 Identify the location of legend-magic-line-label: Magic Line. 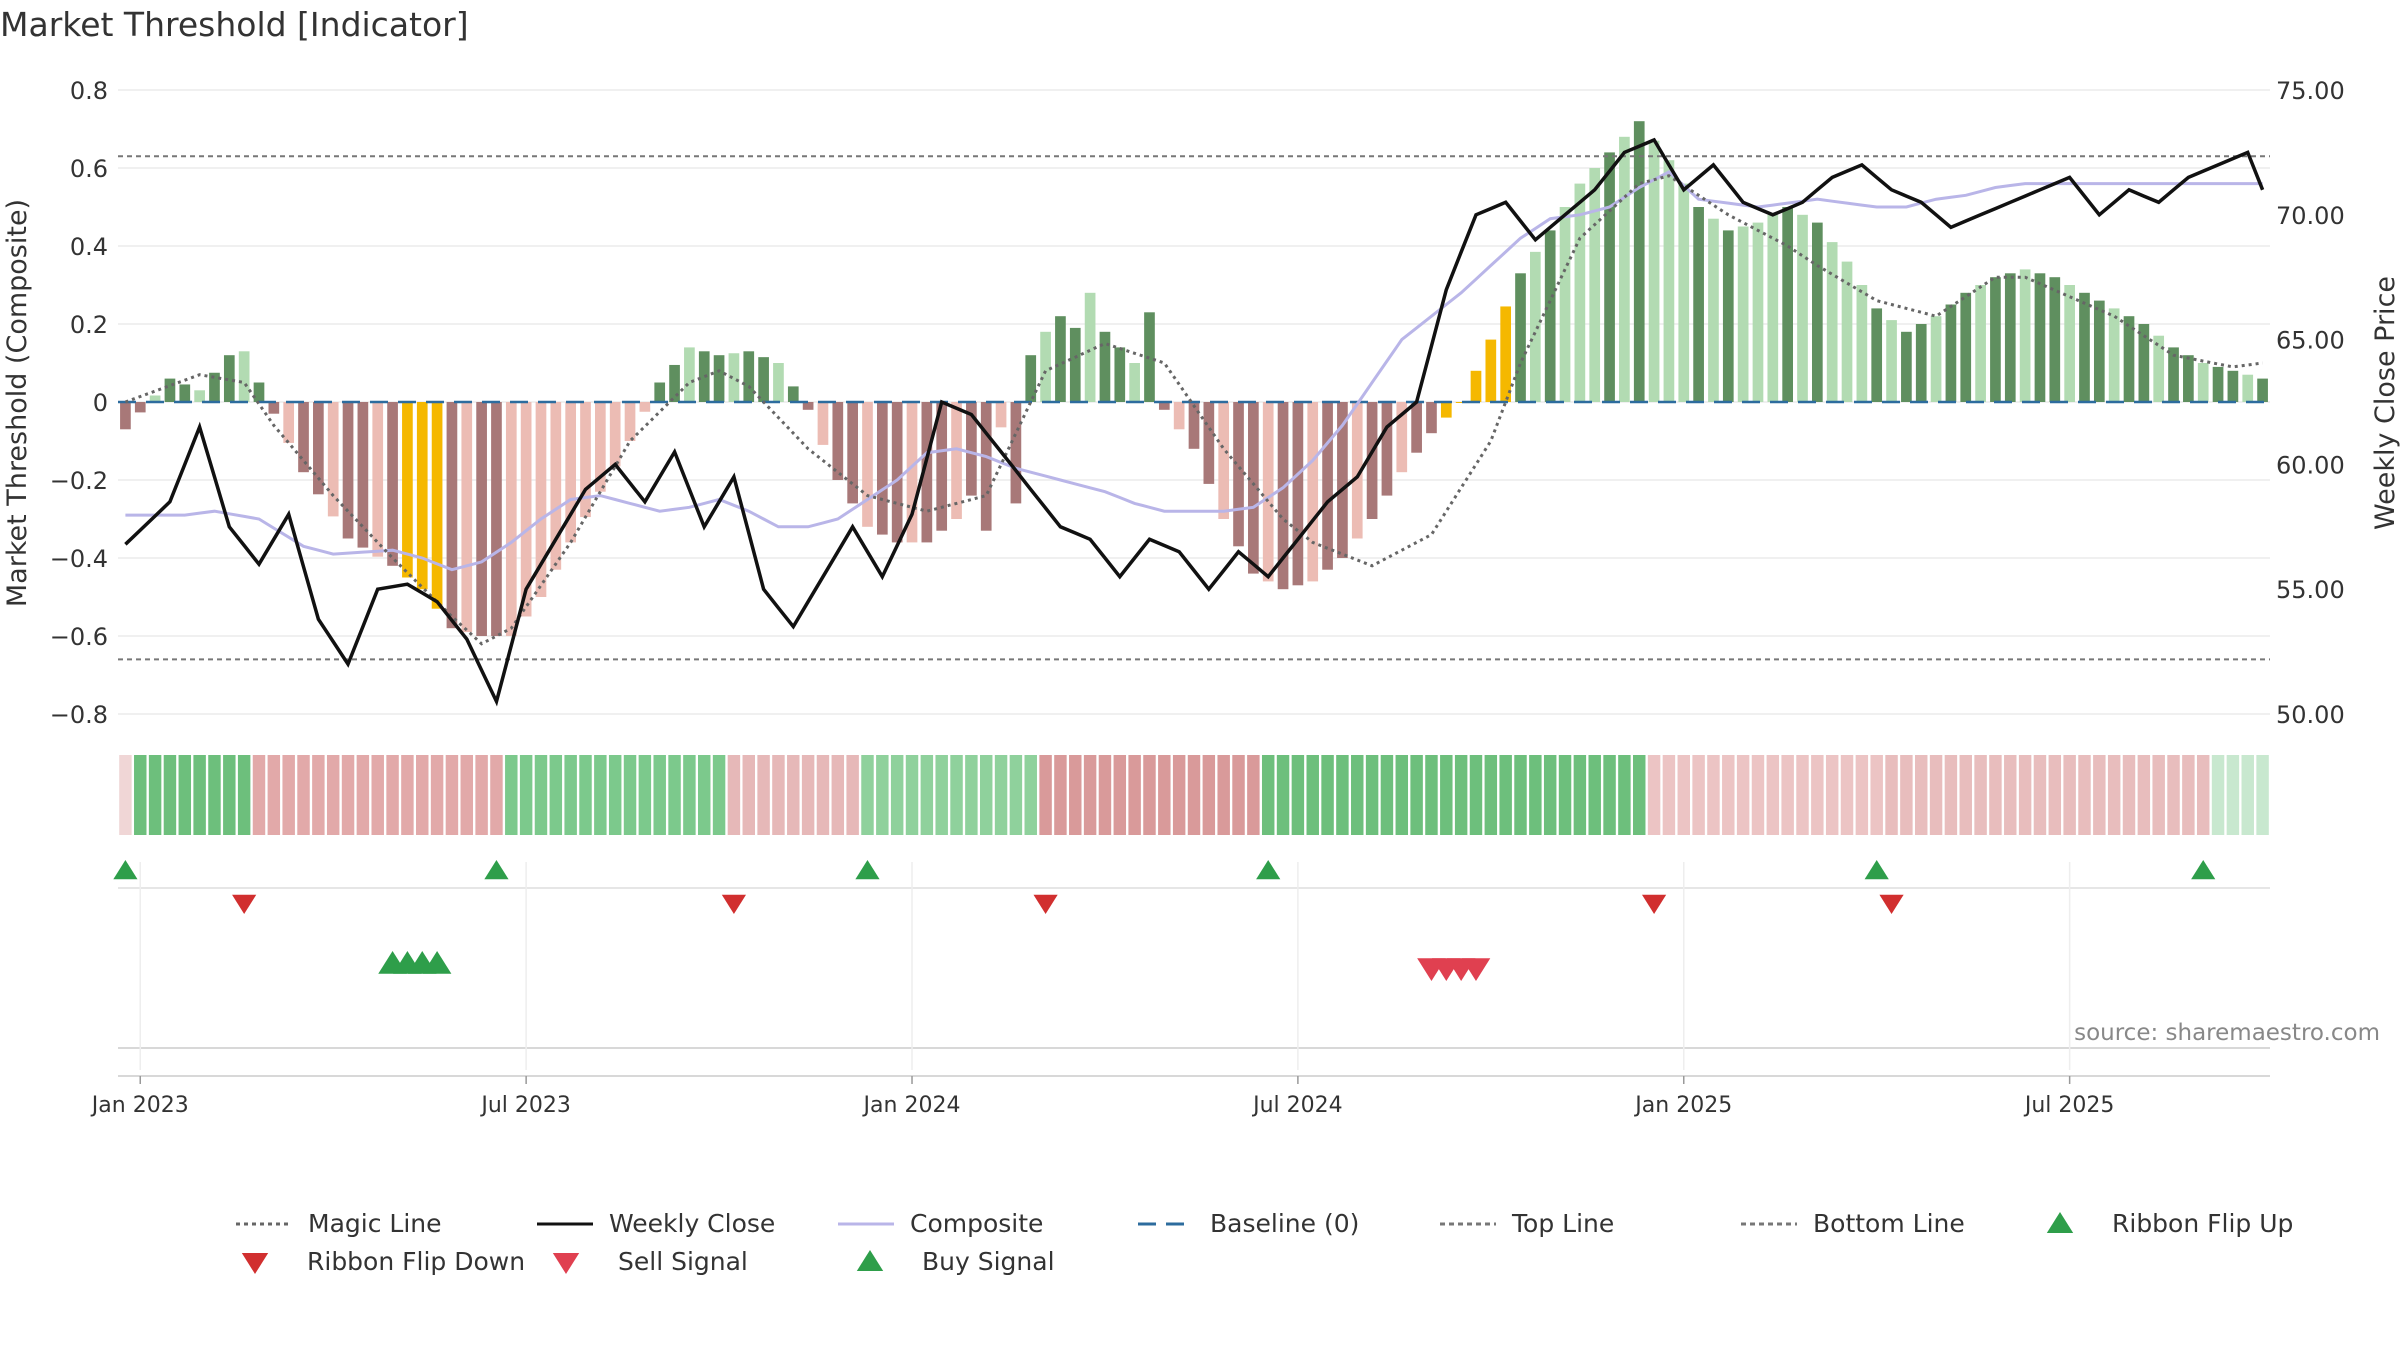
(375, 1223).